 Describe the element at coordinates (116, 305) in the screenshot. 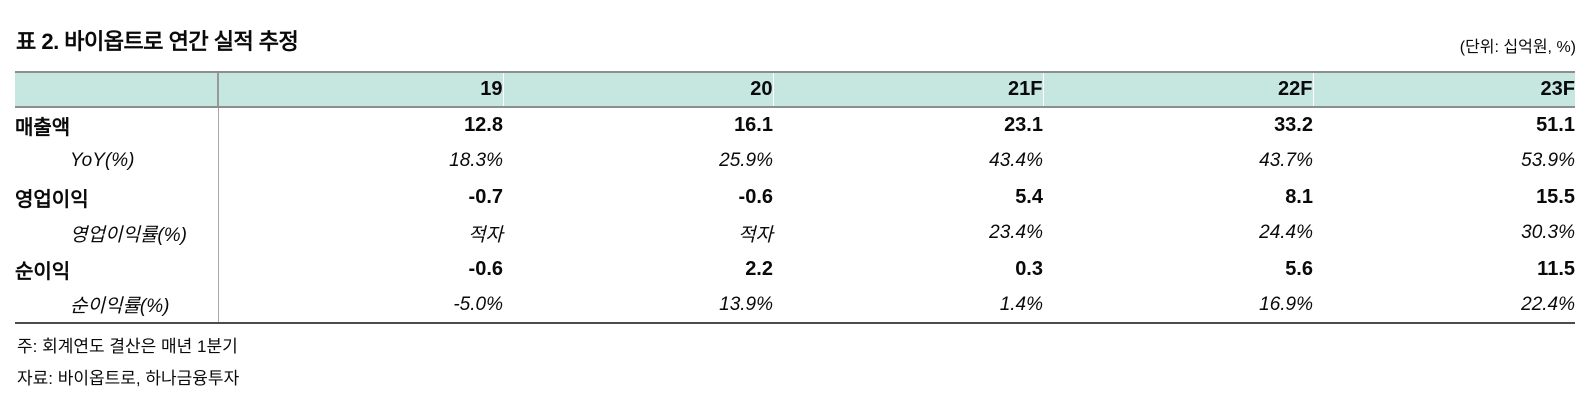

I see `row-label: 순이익률(%)` at that location.